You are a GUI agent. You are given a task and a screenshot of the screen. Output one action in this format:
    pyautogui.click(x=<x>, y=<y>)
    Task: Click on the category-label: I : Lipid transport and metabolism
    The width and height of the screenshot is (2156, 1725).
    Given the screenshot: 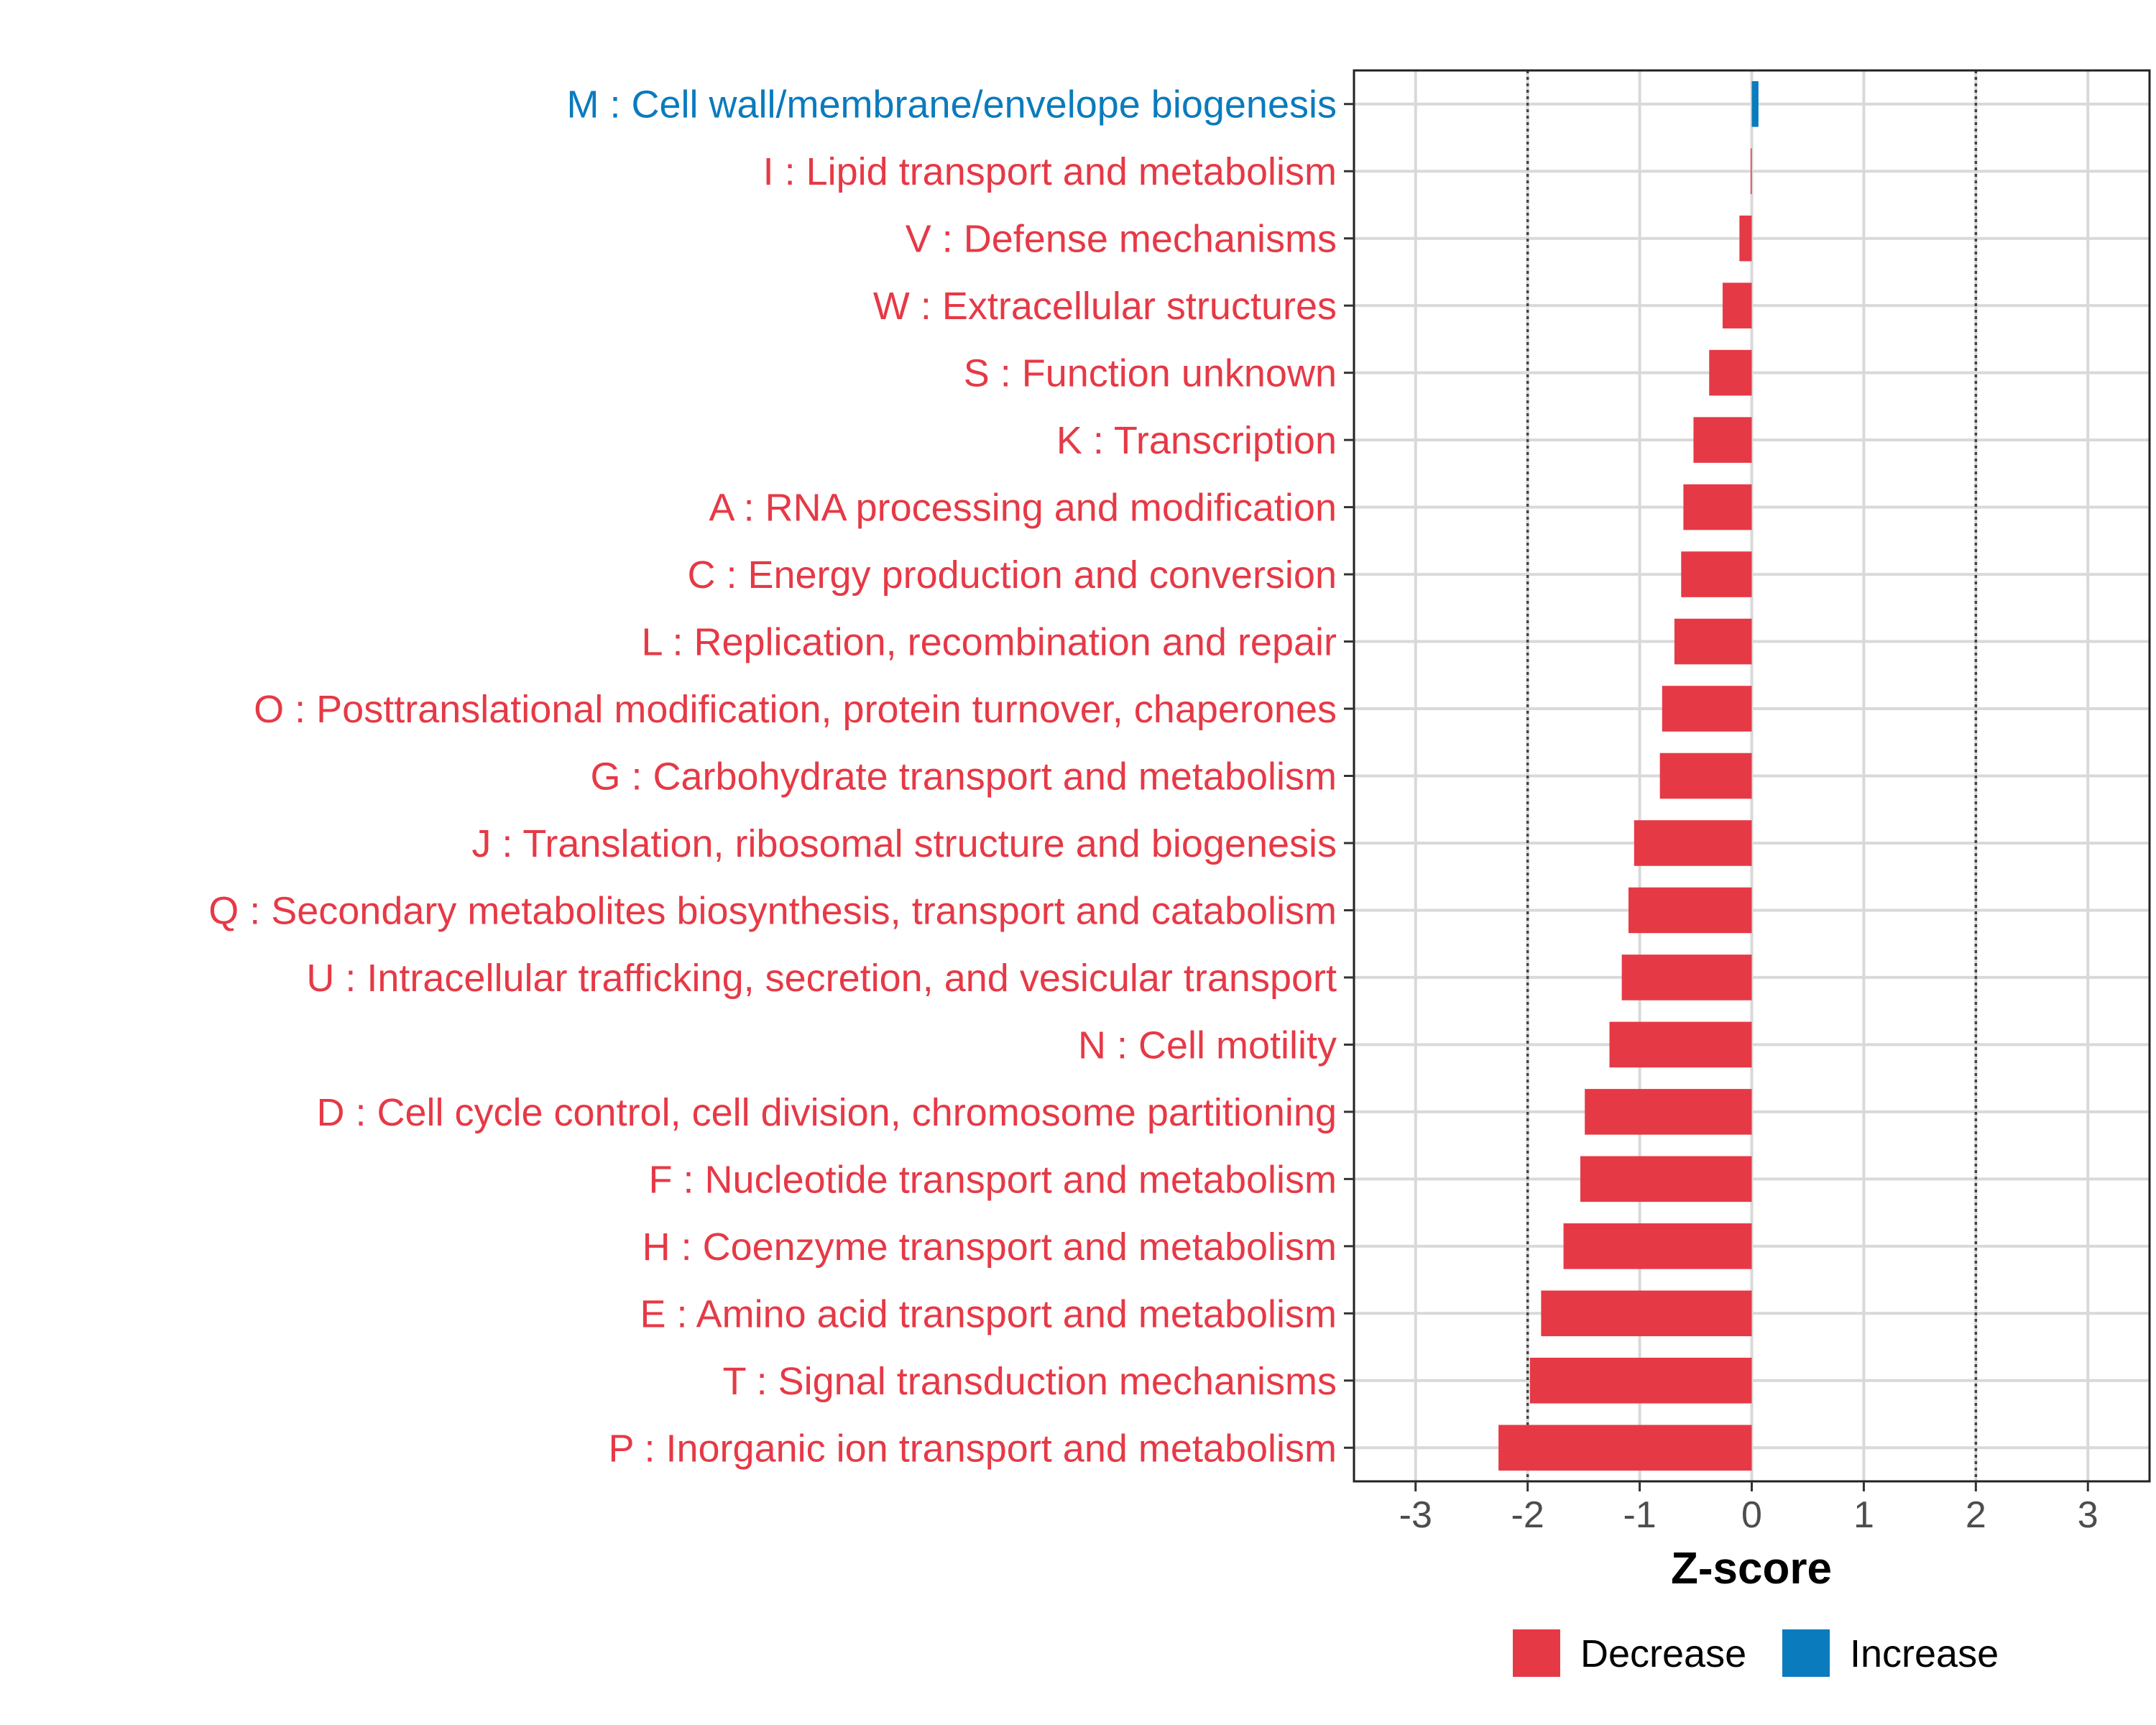 What is the action you would take?
    pyautogui.click(x=1050, y=171)
    